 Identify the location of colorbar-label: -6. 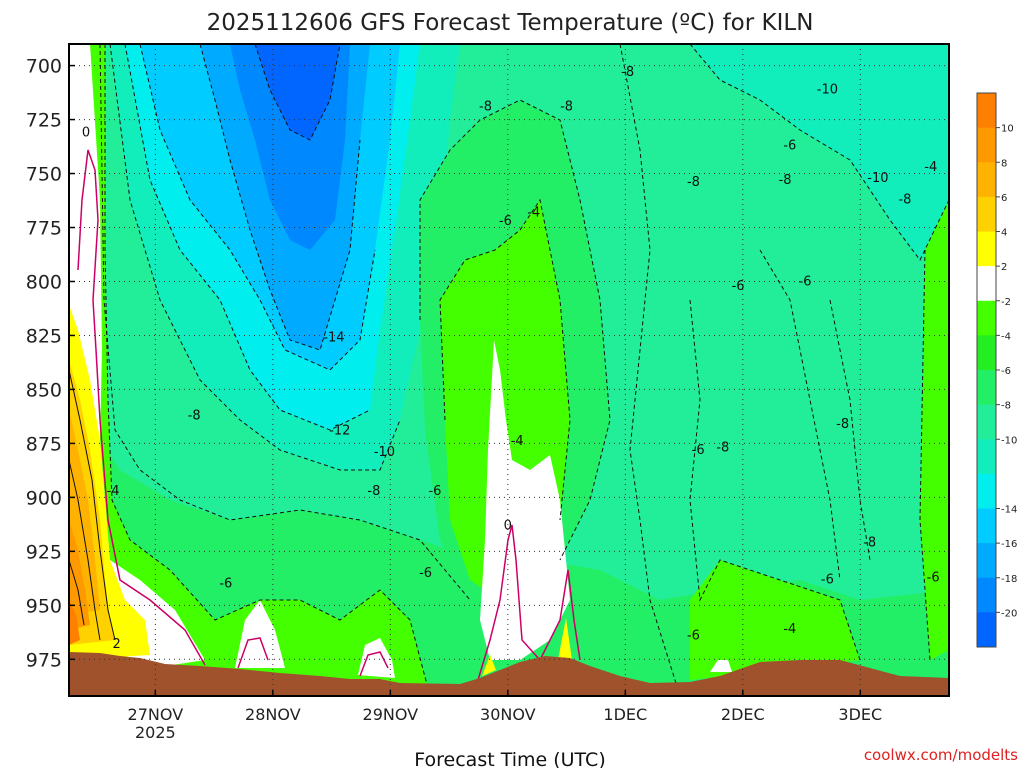
(1006, 371).